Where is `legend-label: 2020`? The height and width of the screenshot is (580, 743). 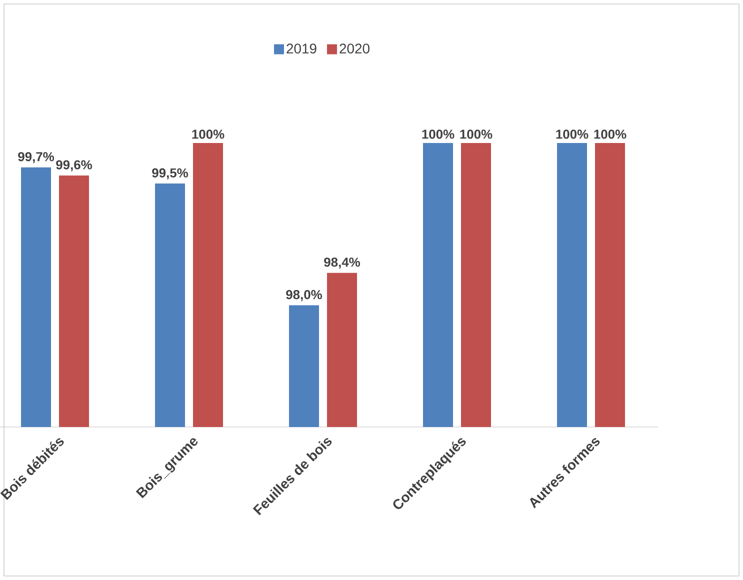 legend-label: 2020 is located at coordinates (355, 49).